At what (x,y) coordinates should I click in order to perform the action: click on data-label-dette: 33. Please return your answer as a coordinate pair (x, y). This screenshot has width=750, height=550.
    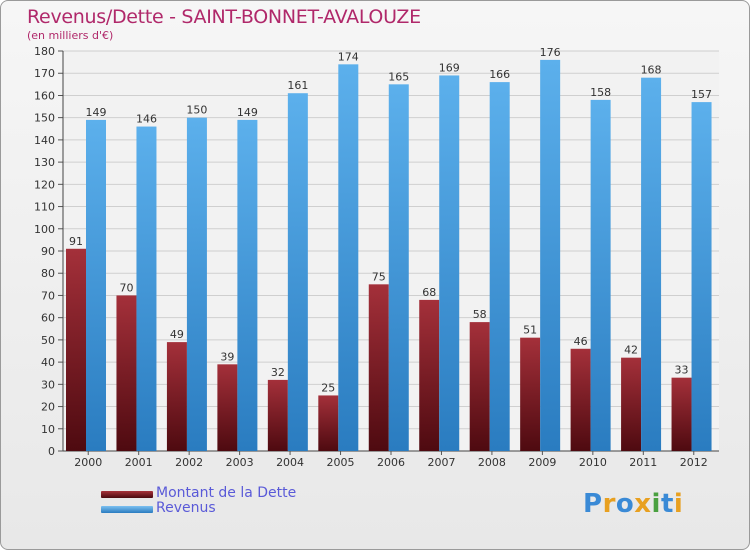
    Looking at the image, I should click on (682, 370).